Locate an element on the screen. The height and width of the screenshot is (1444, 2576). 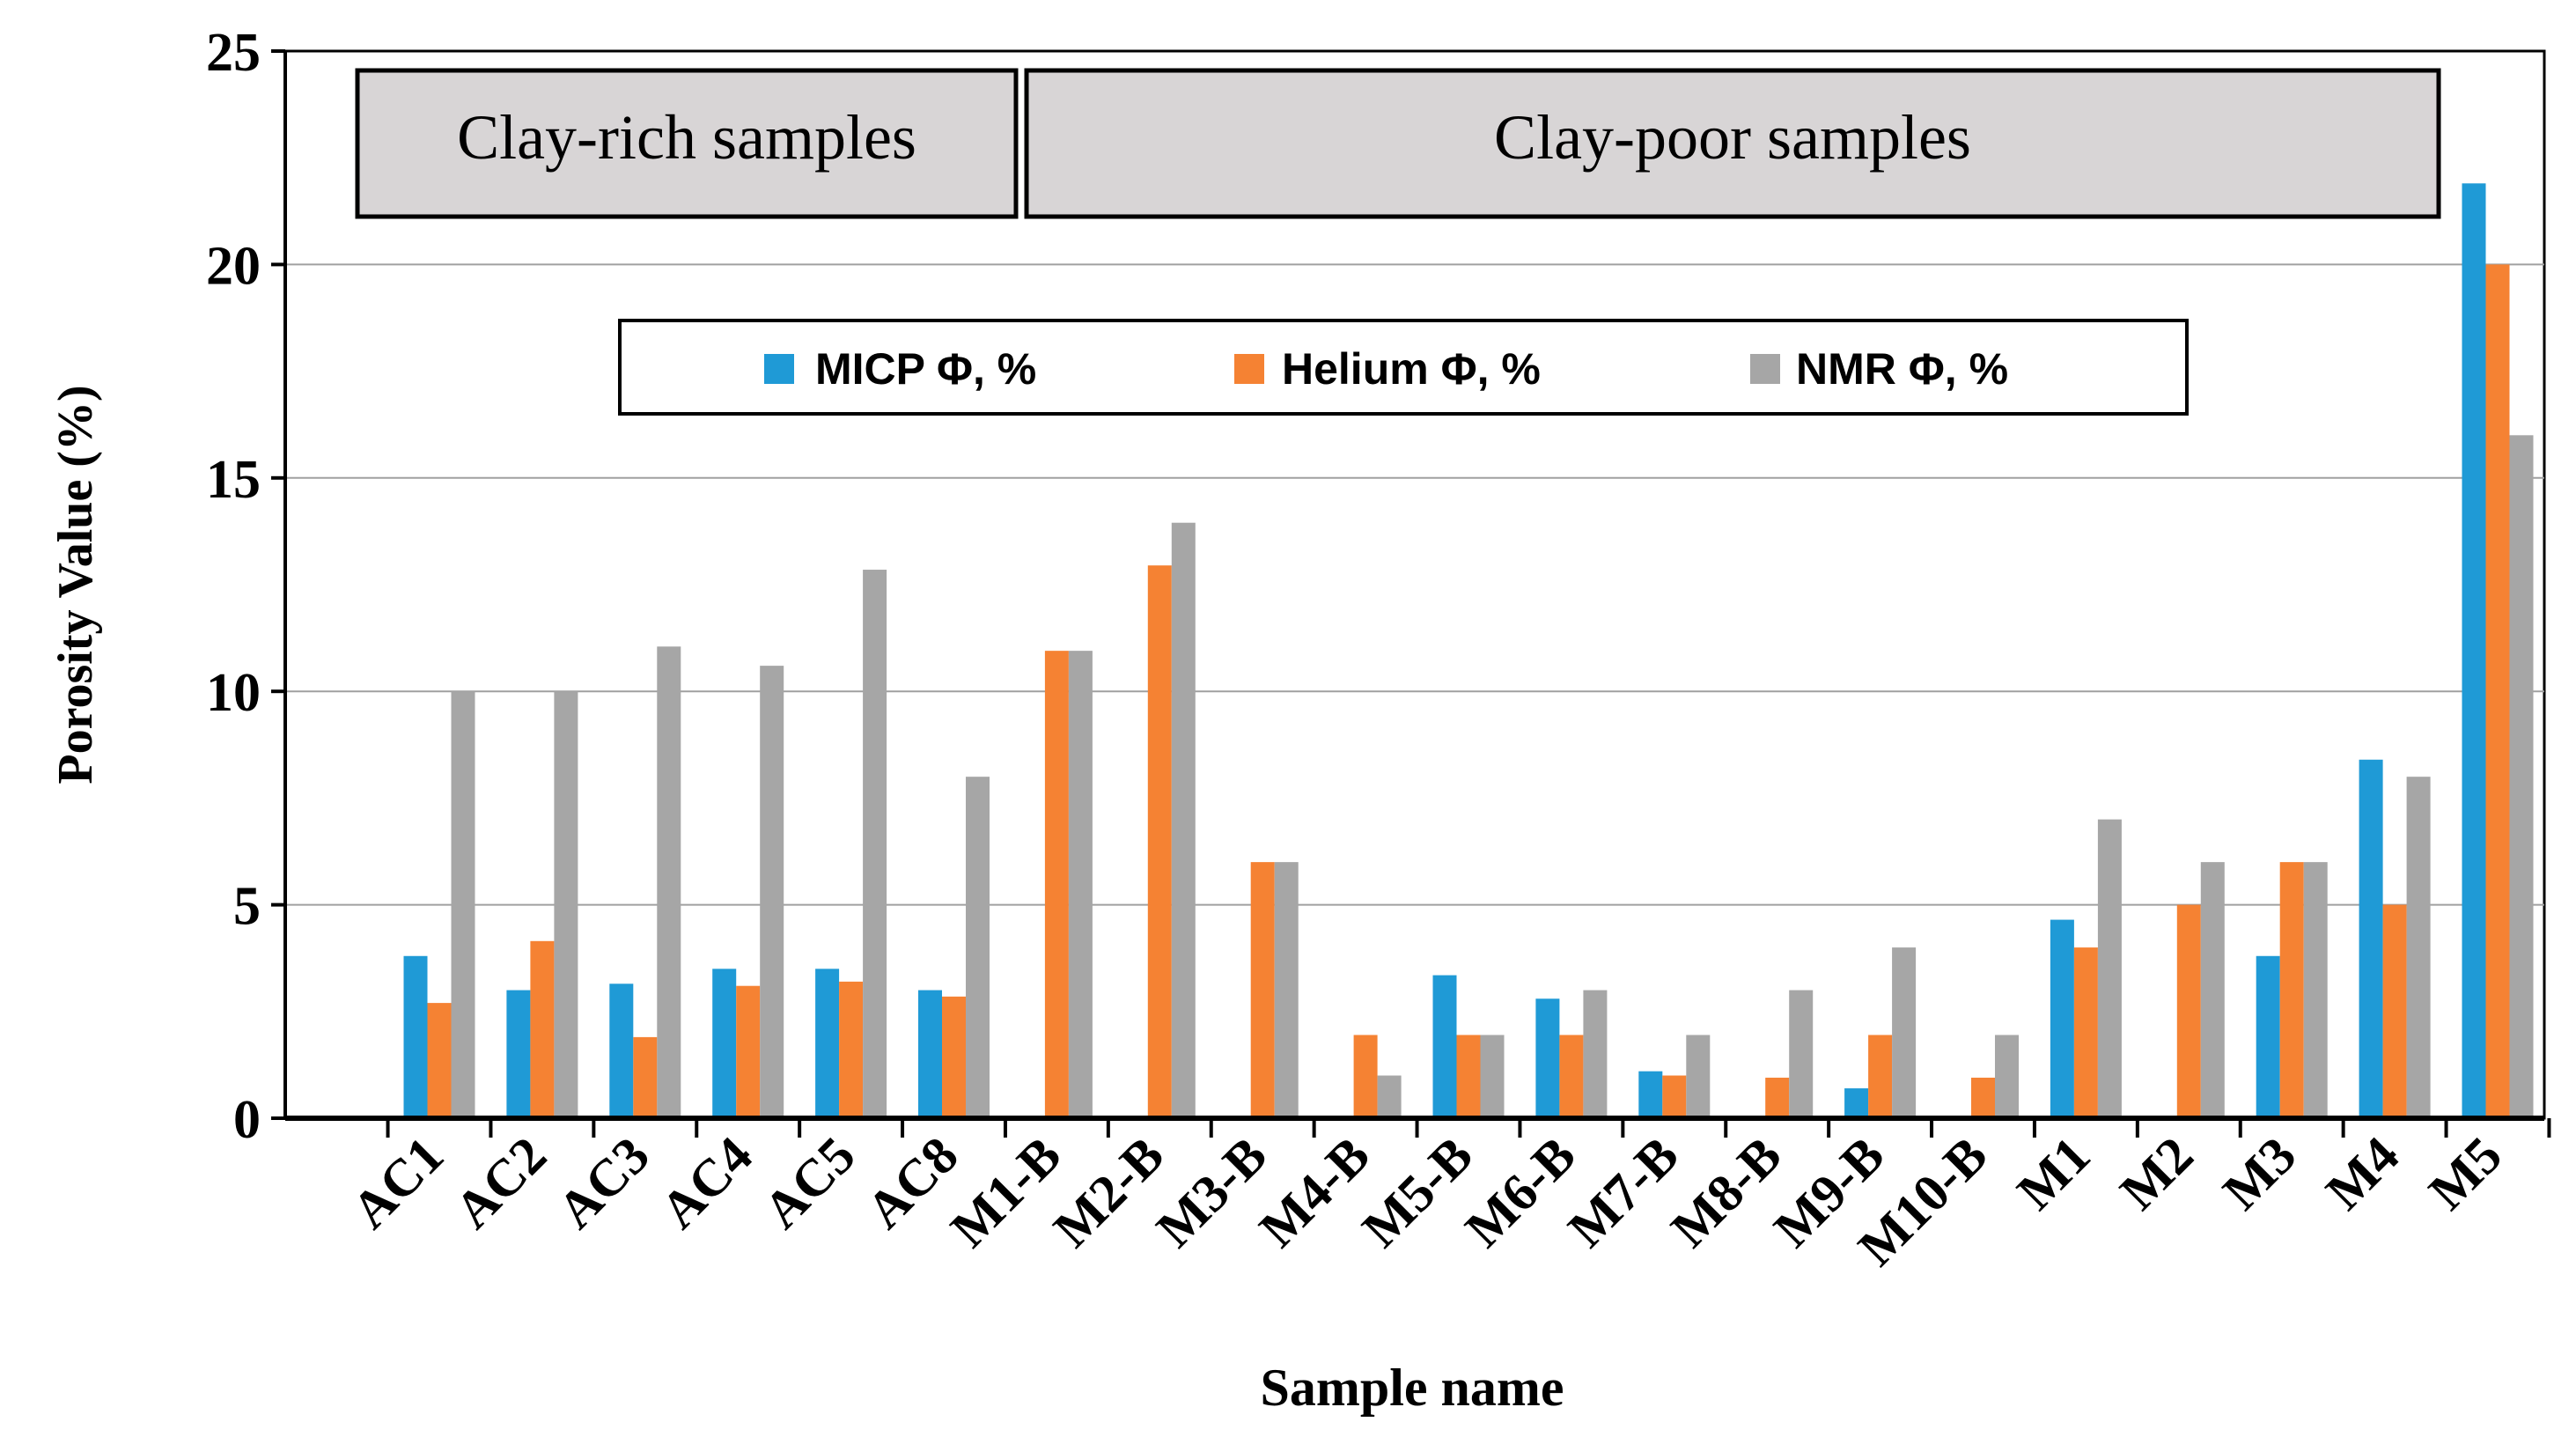
bar-micp-ac4 is located at coordinates (724, 1044).